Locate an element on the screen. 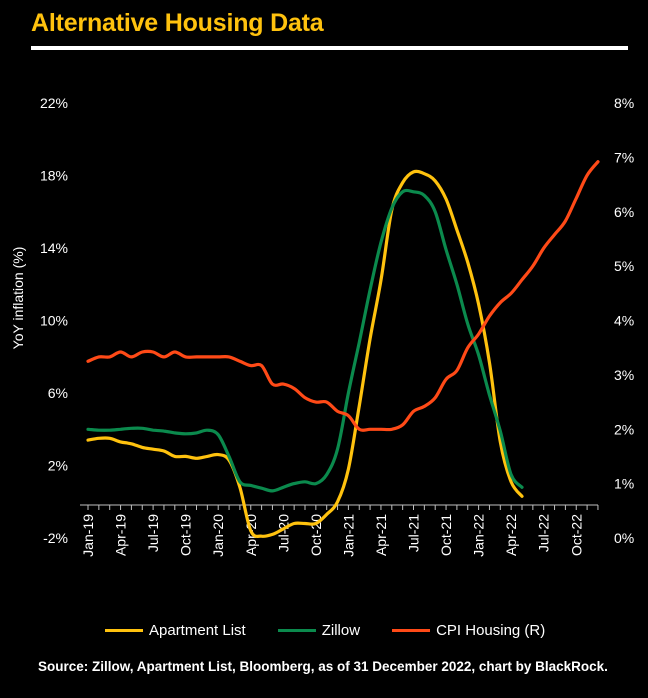 The image size is (648, 698). legend-item: Apartment List is located at coordinates (175, 630).